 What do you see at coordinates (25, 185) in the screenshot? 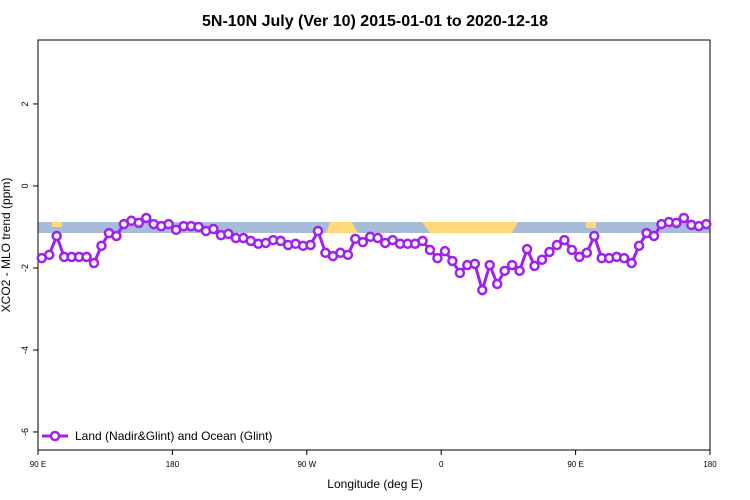
I see `y-tick-label: 0` at bounding box center [25, 185].